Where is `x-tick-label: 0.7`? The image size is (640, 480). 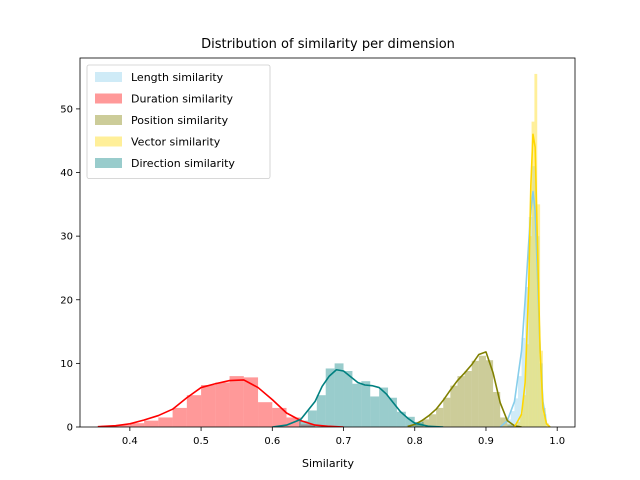 x-tick-label: 0.7 is located at coordinates (344, 441).